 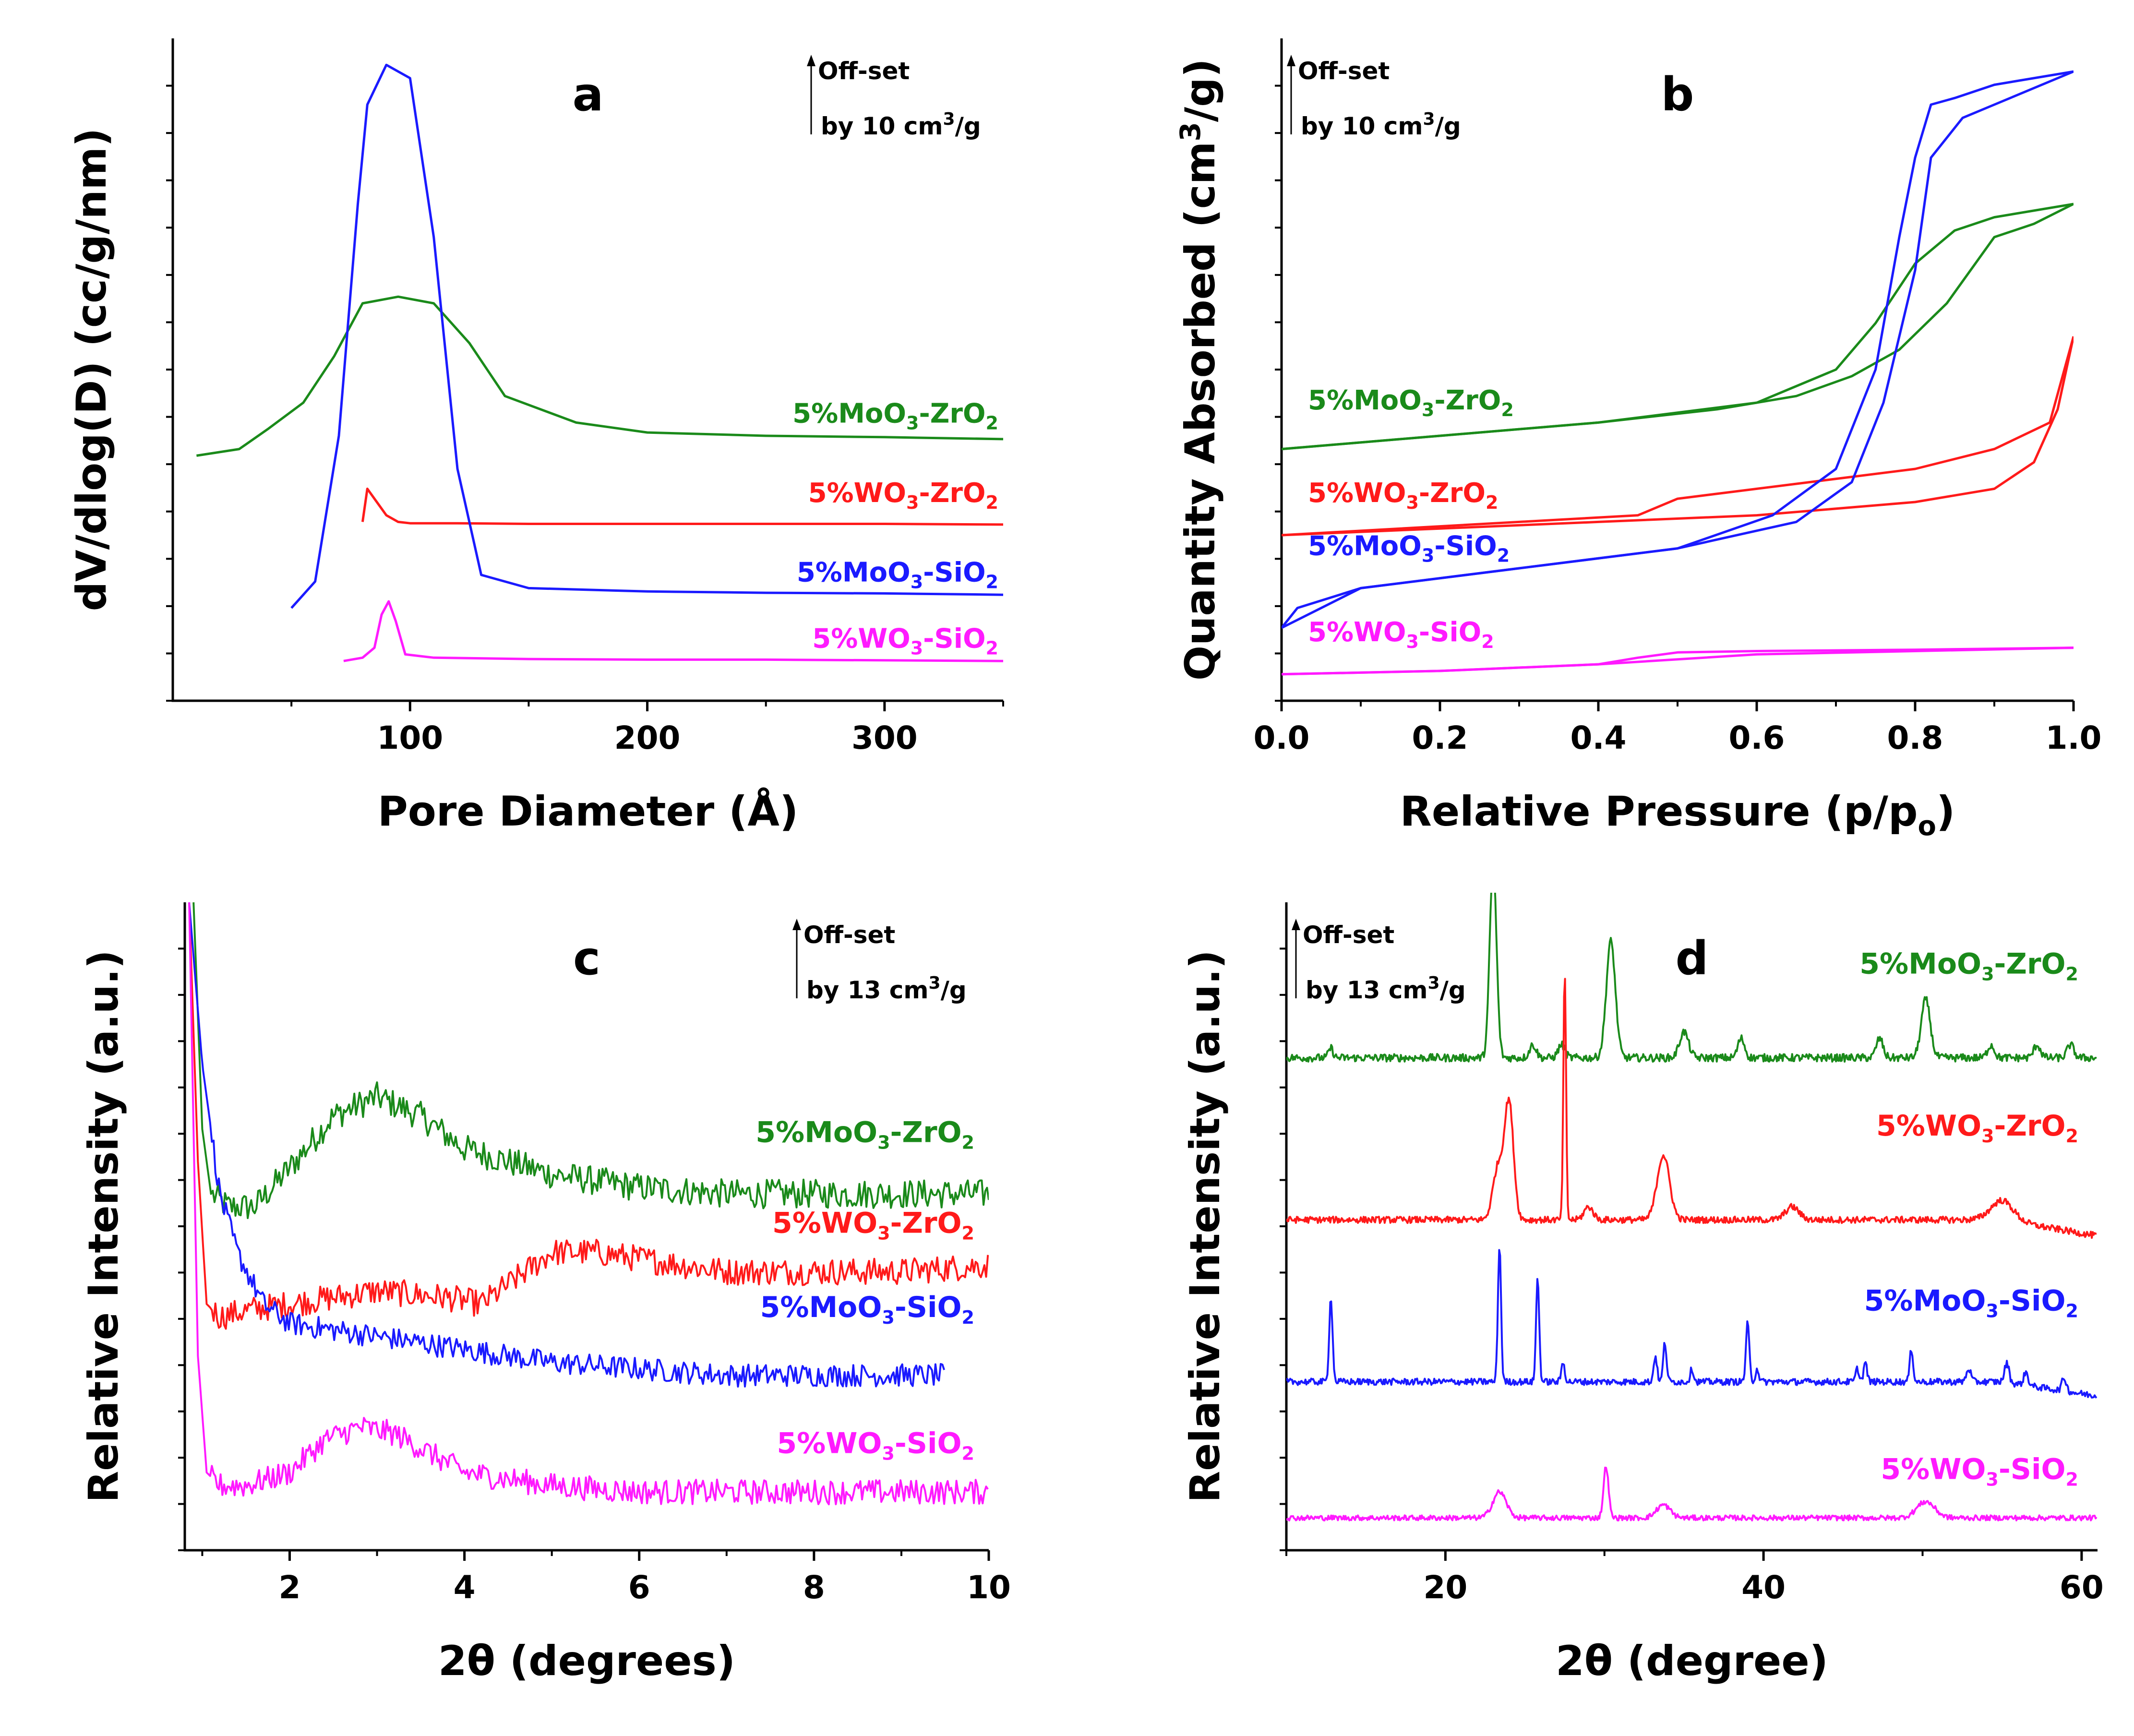 What do you see at coordinates (814, 1587) in the screenshot?
I see `x-tick-label: 8` at bounding box center [814, 1587].